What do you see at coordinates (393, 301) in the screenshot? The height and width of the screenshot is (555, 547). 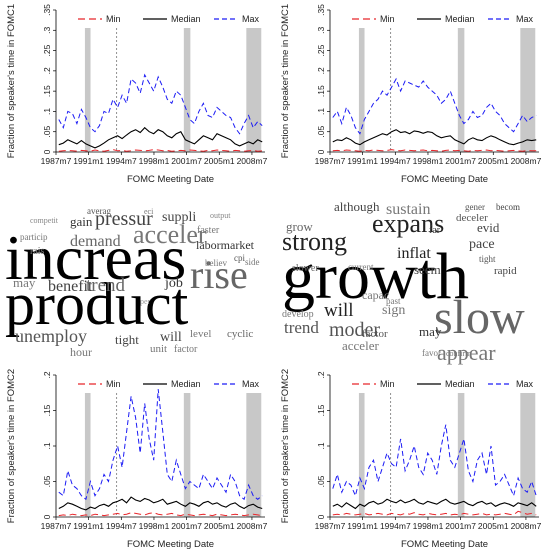 I see `cloud-word: past` at bounding box center [393, 301].